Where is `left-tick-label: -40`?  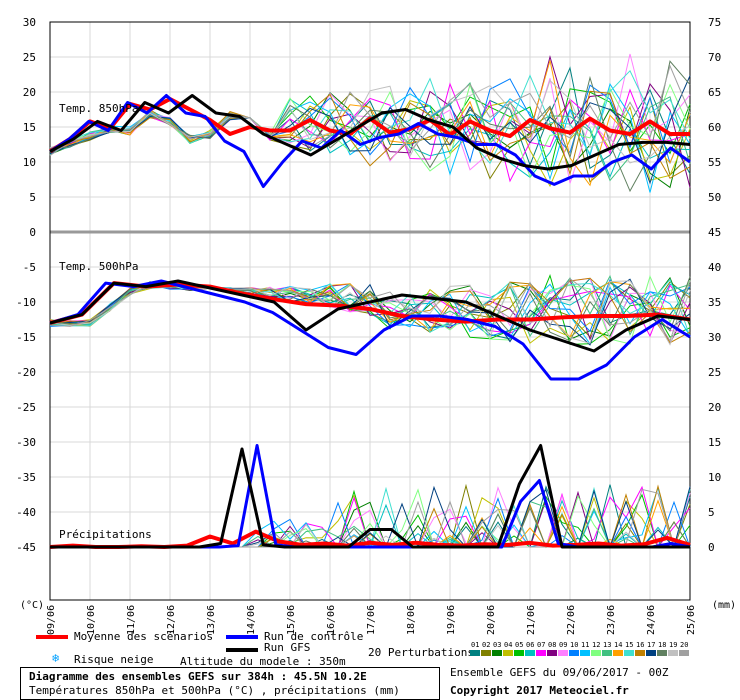 left-tick-label: -40 is located at coordinates (26, 512).